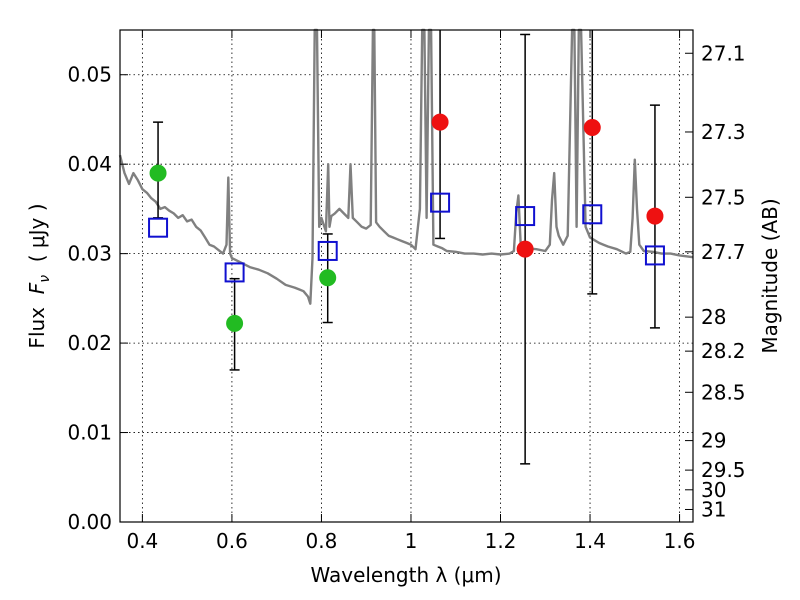 This screenshot has height=600, width=800. I want to click on y-axis-label: Flux Fν ( μJy ), so click(39, 275).